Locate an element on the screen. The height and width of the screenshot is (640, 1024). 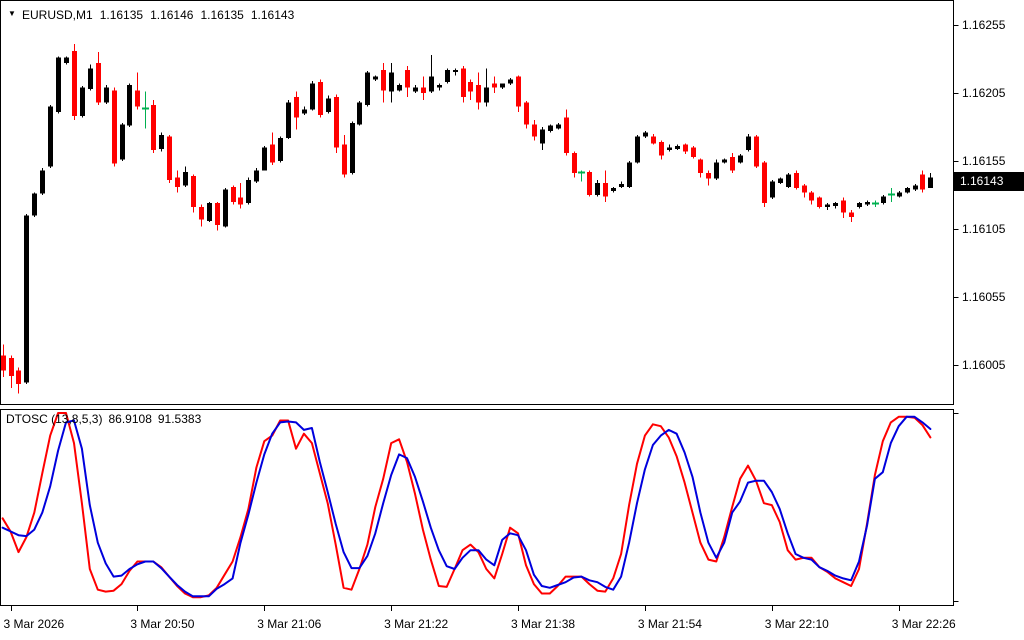
price-axis-label: 1.16255 is located at coordinates (984, 25).